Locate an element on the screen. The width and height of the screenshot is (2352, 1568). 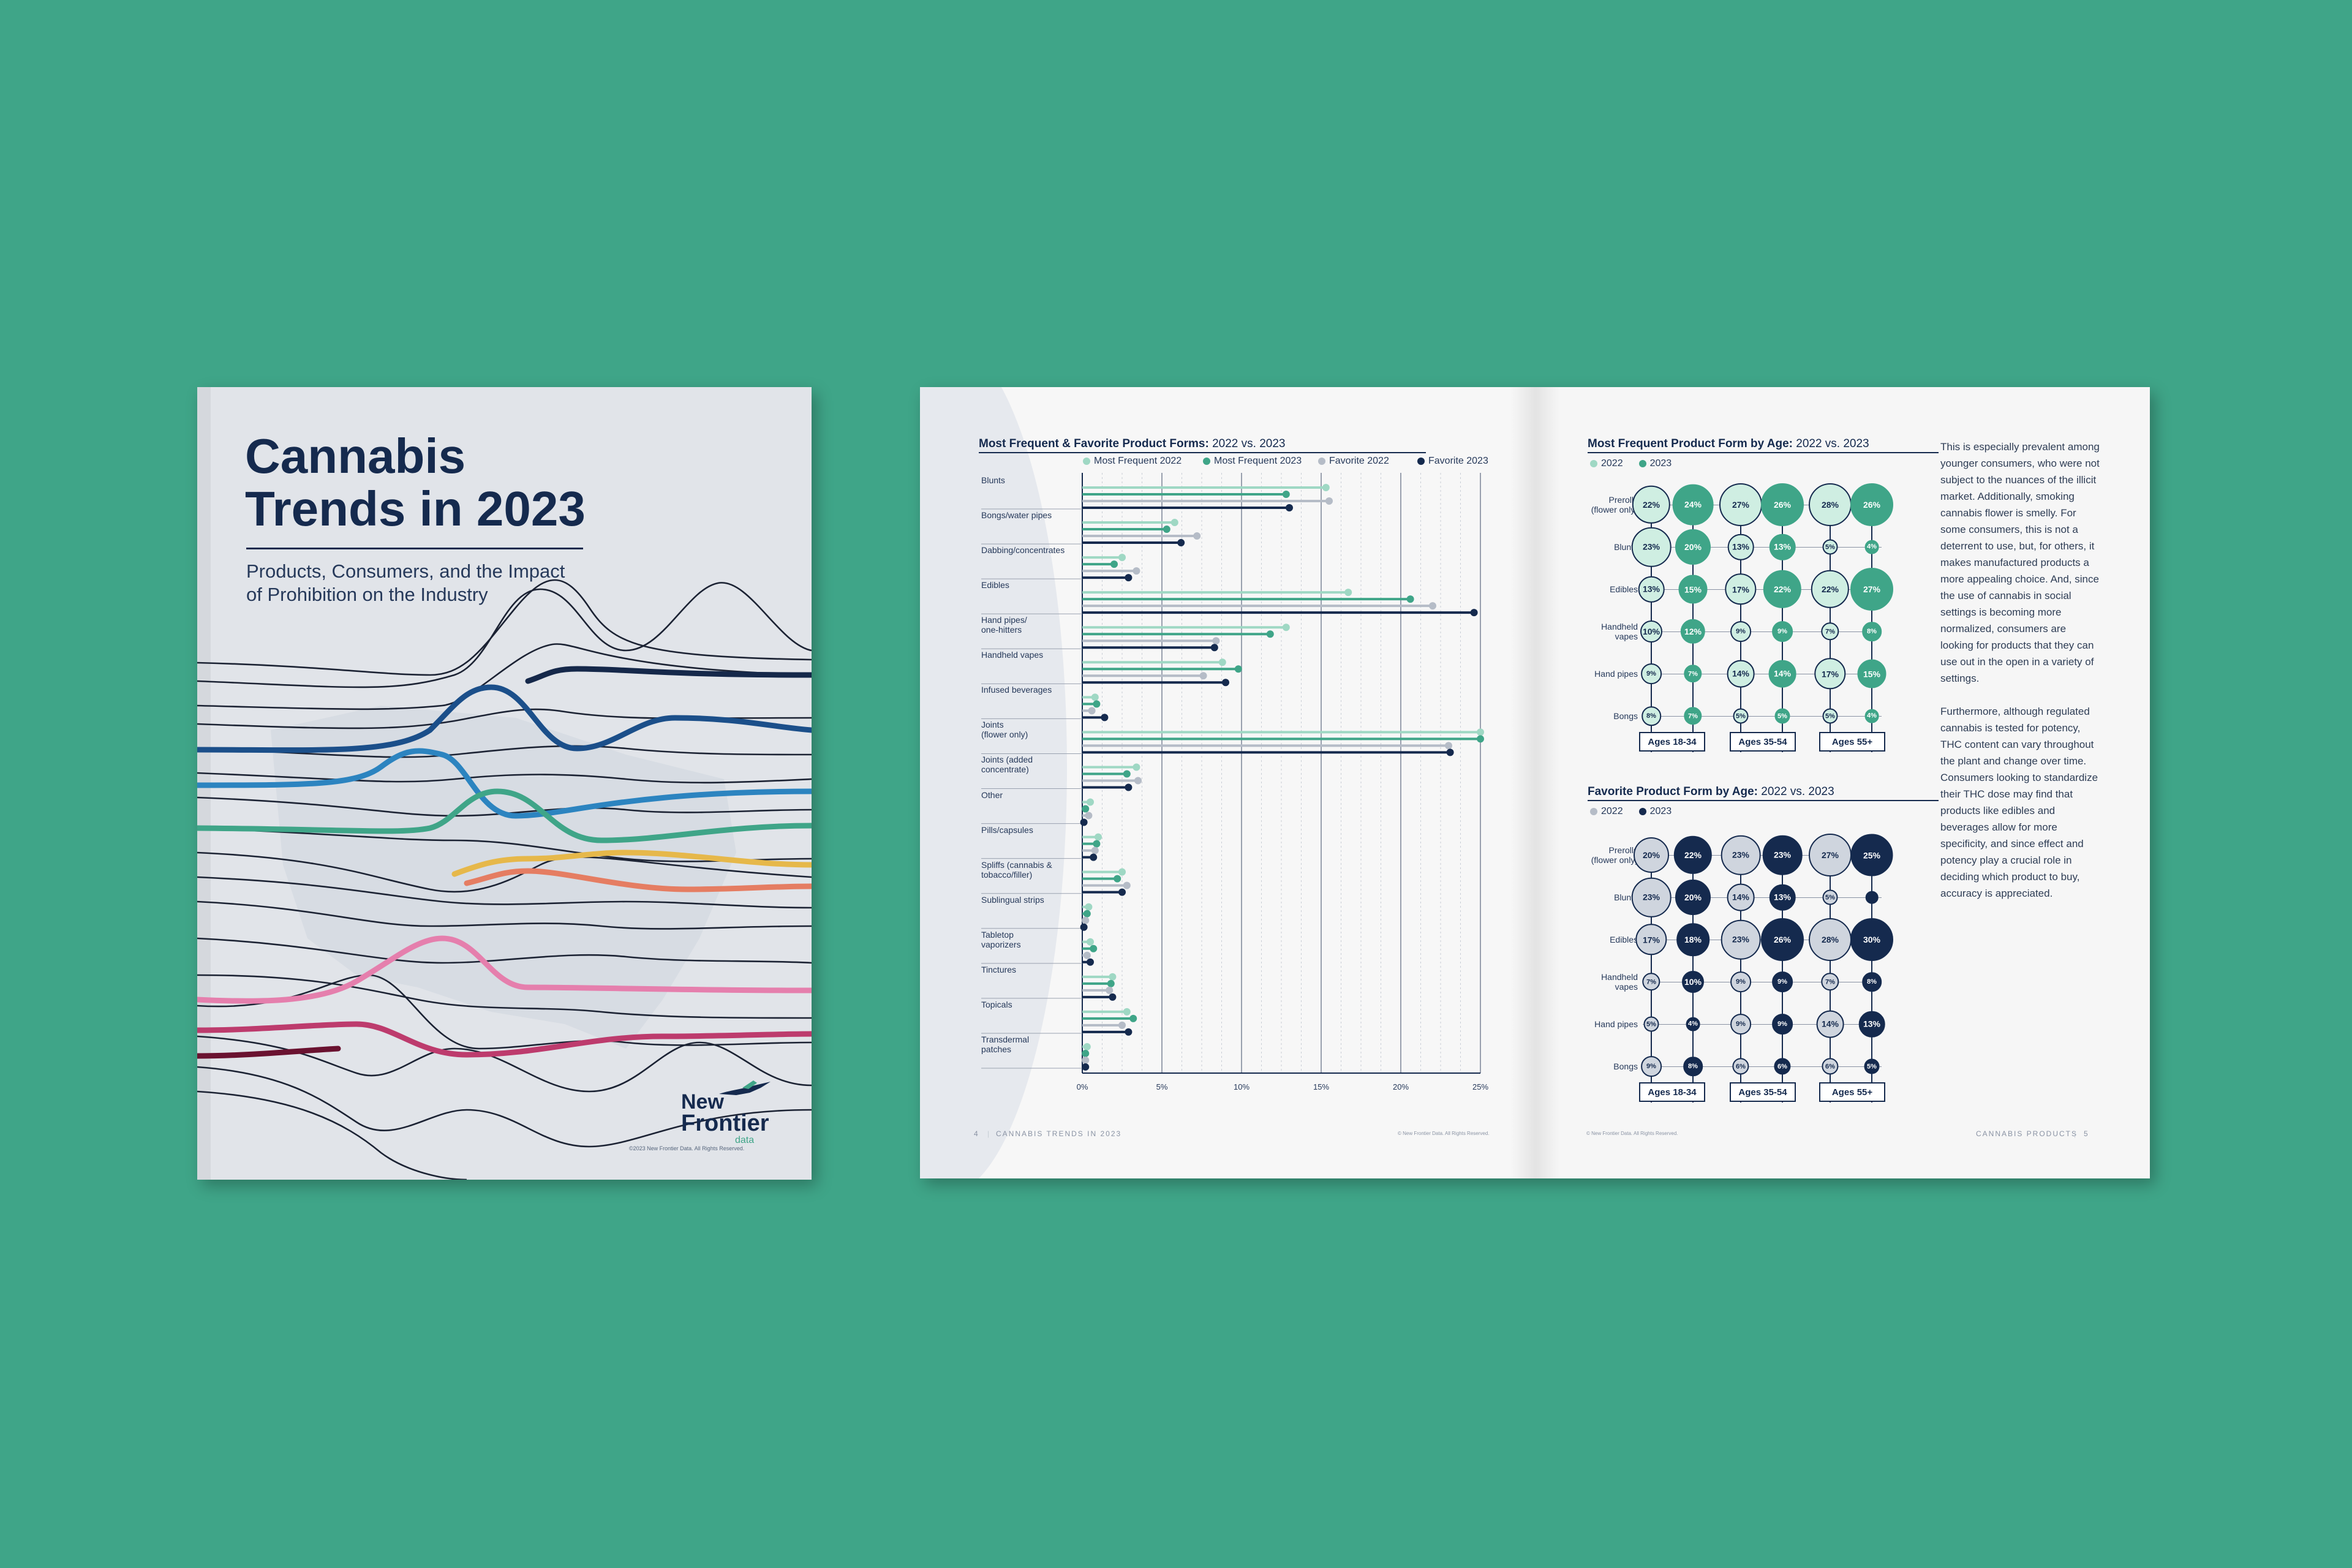
right-page-number: 5 is located at coordinates (2086, 1134).